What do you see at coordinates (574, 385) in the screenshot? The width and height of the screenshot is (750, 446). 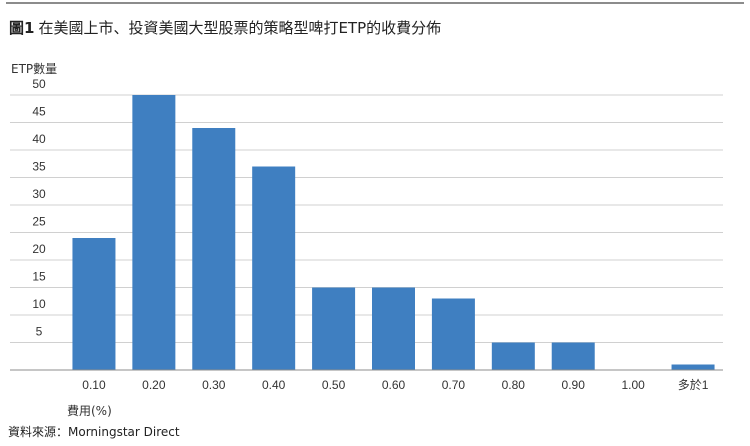 I see `x-tick-label: 0.90` at bounding box center [574, 385].